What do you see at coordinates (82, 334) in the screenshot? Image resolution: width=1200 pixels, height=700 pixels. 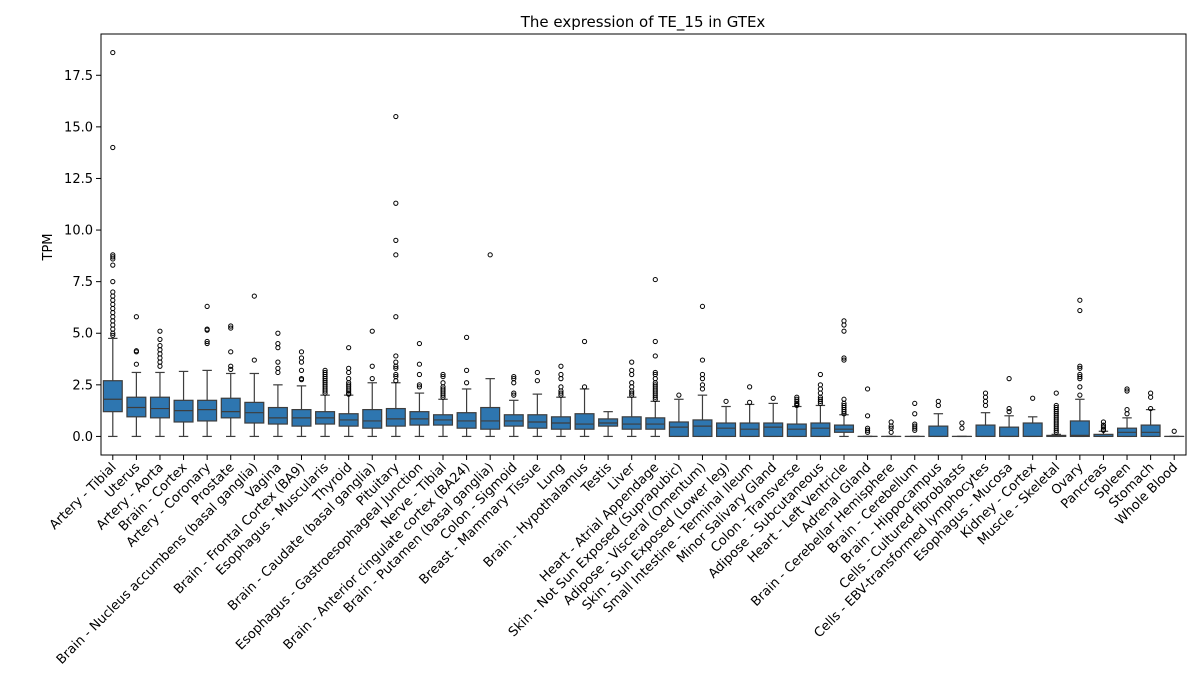 I see `y-tick-label: 5.0` at bounding box center [82, 334].